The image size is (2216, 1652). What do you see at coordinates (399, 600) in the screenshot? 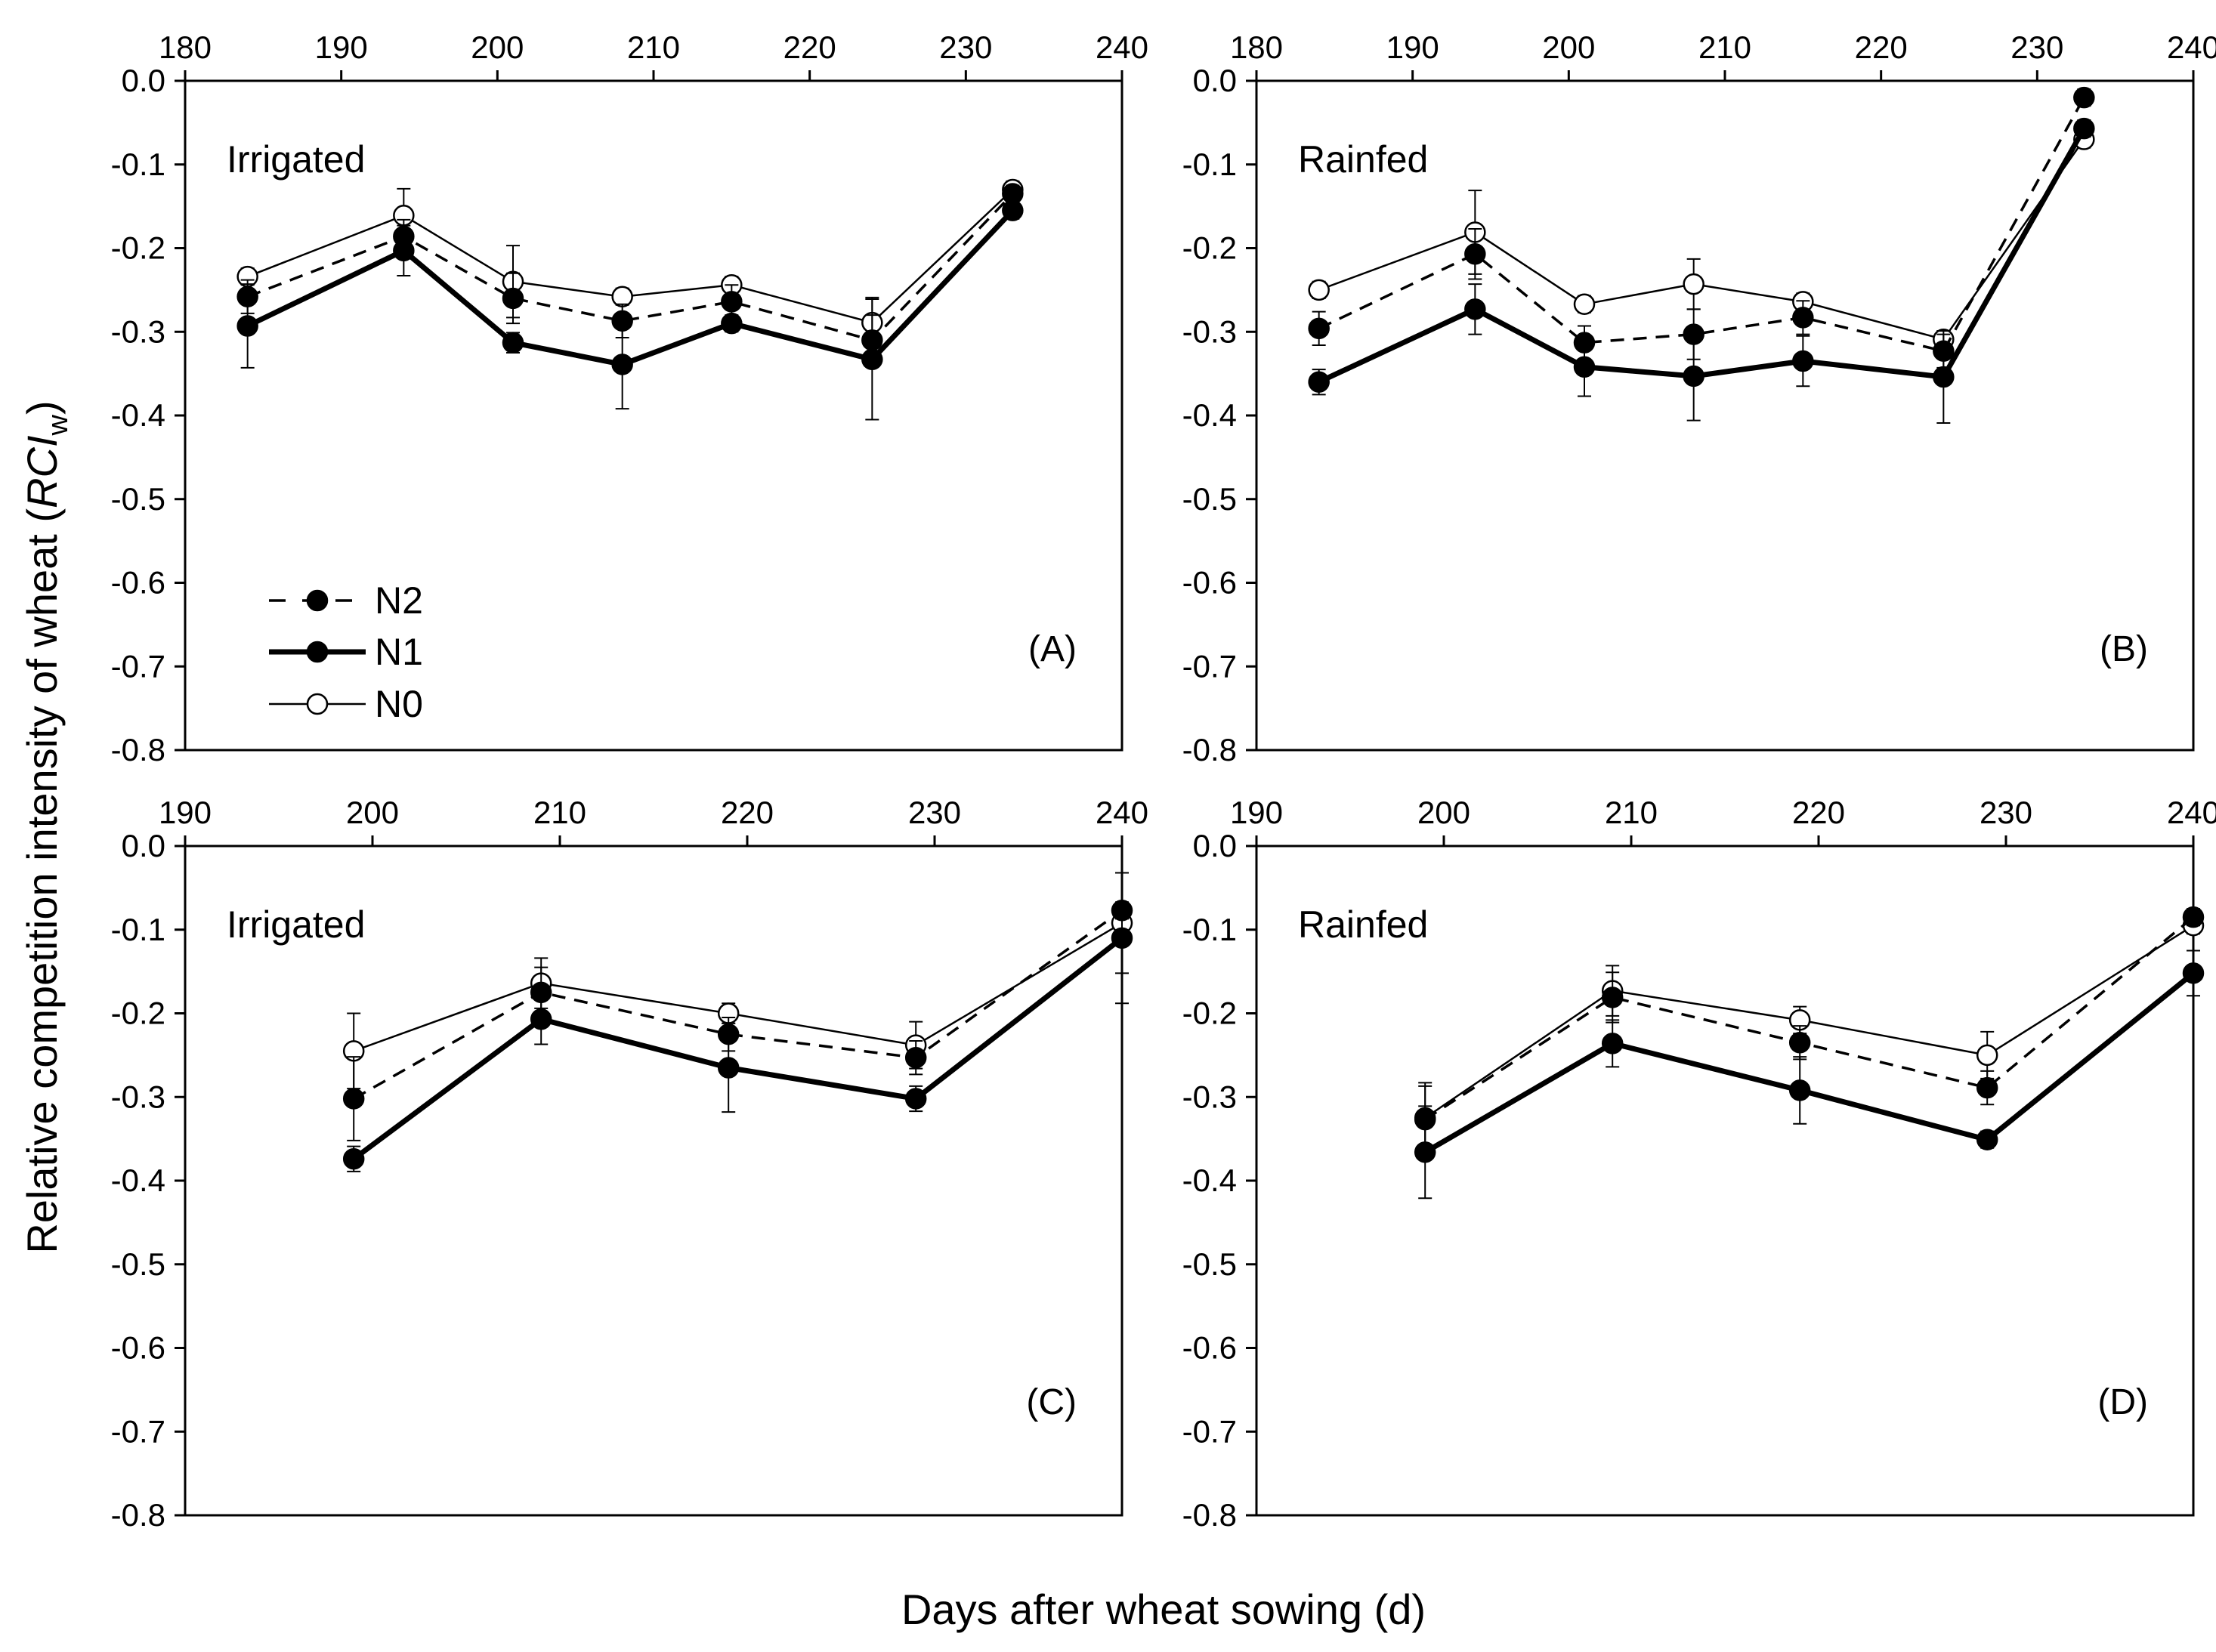
I see `legend-label-n2: N2` at bounding box center [399, 600].